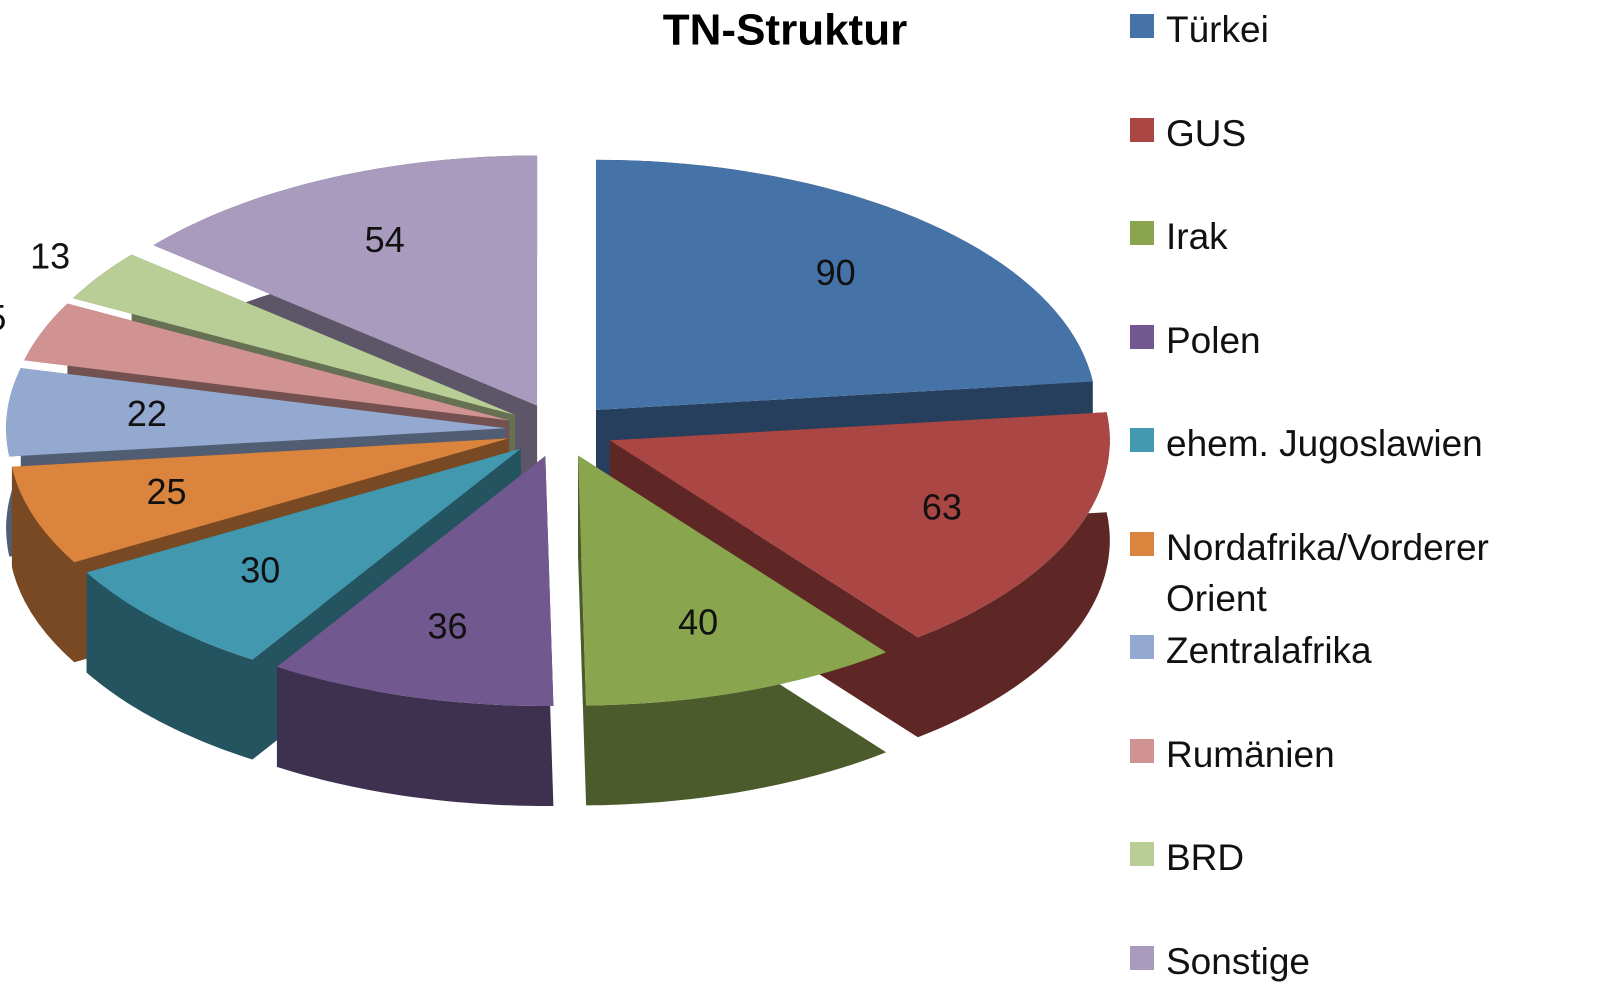 The height and width of the screenshot is (1008, 1609). Describe the element at coordinates (1324, 443) in the screenshot. I see `legend-label: ehem. Jugoslawien` at that location.